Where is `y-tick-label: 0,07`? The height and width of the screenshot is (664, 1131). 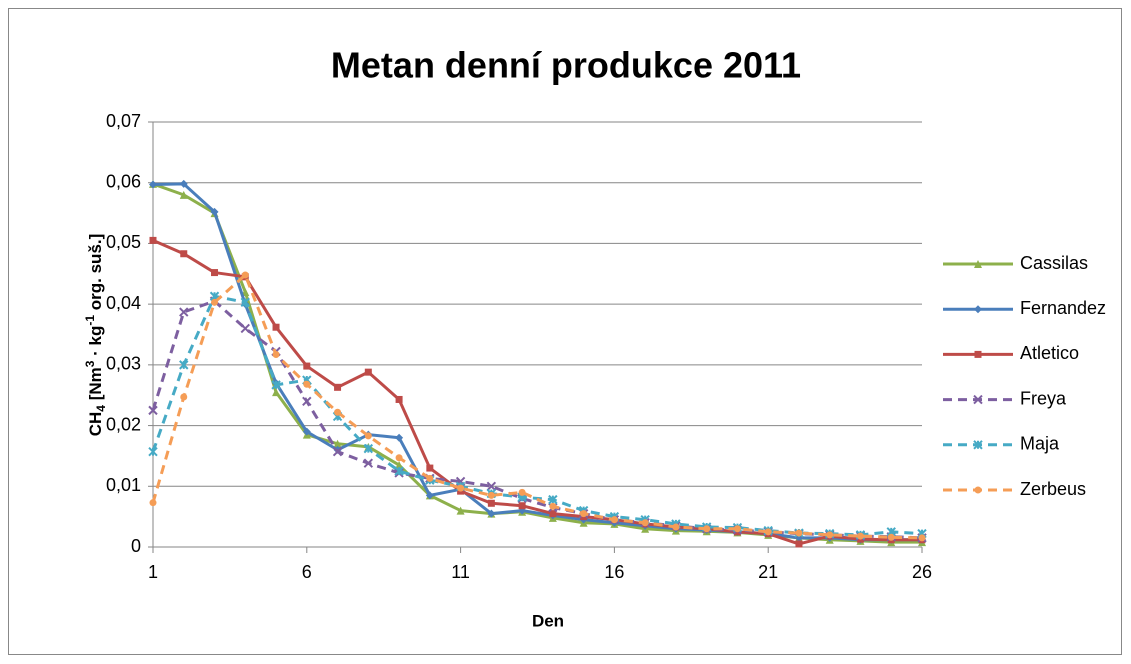 y-tick-label: 0,07 is located at coordinates (123, 121).